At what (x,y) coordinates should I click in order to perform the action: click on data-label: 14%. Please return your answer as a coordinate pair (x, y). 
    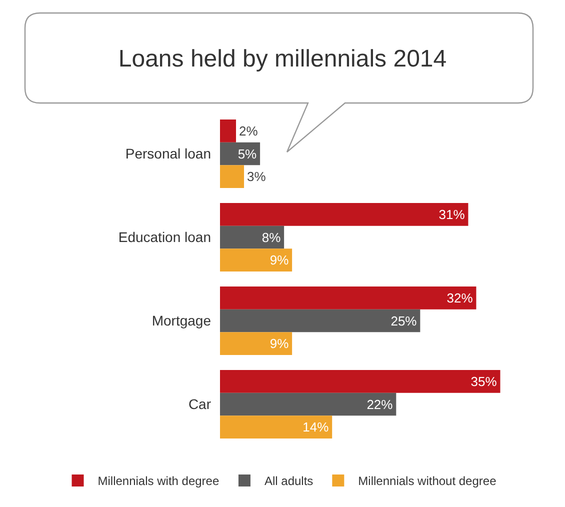
    Looking at the image, I should click on (316, 427).